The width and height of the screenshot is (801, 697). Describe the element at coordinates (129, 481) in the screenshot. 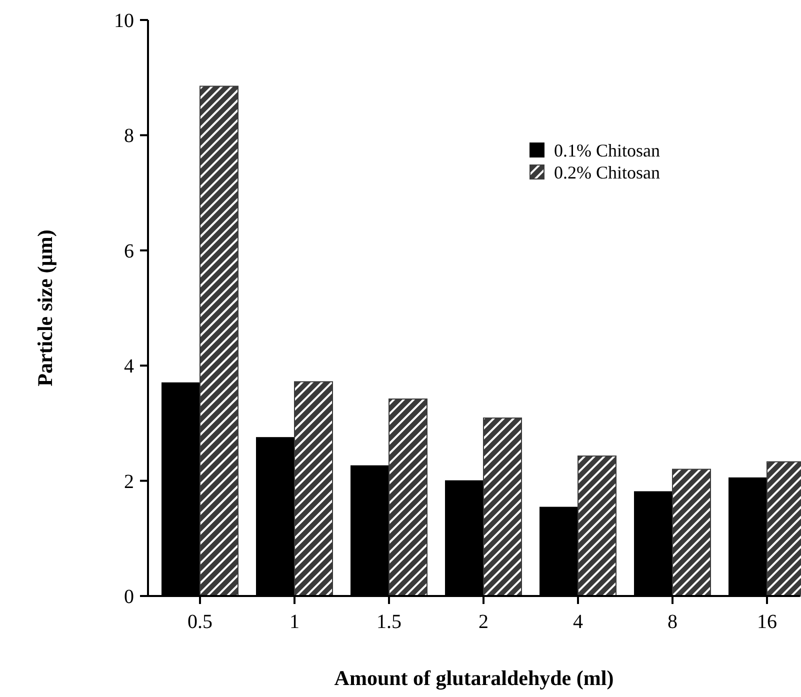

I see `y-tick-label: 2` at that location.